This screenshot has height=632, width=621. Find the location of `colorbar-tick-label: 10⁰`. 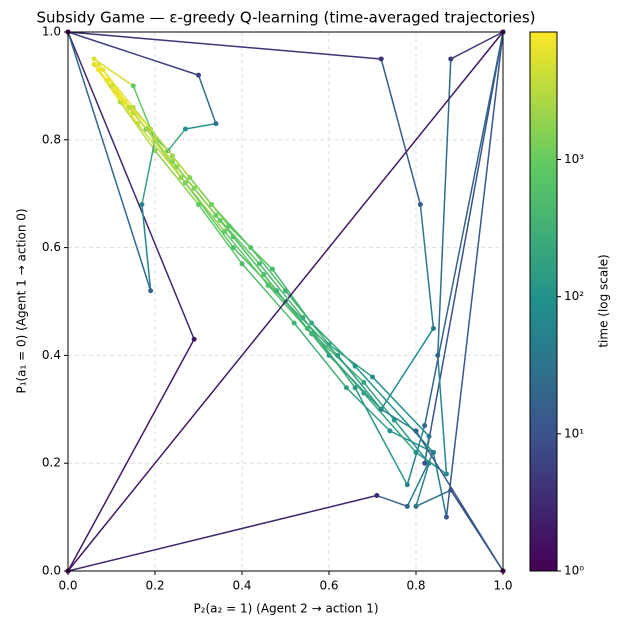

colorbar-tick-label: 10⁰ is located at coordinates (574, 571).